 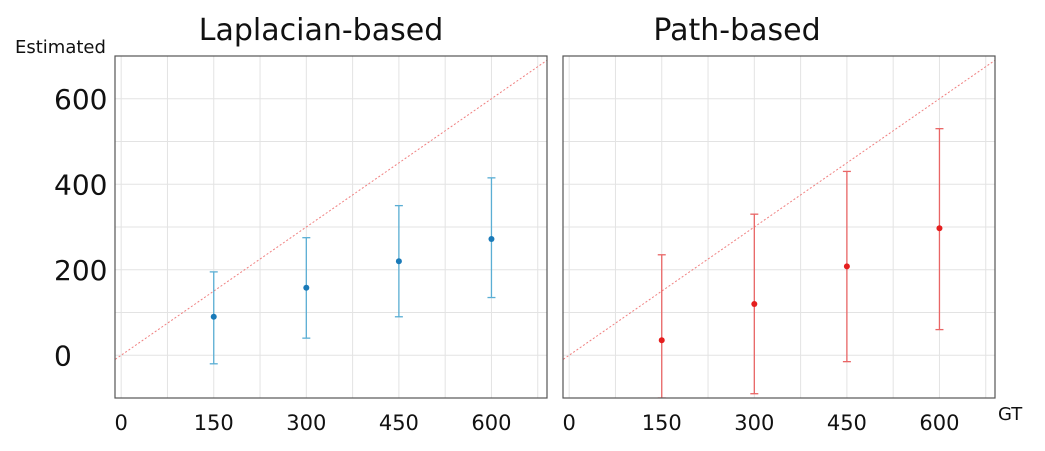 I want to click on y-tick-label: 400, so click(x=80, y=184).